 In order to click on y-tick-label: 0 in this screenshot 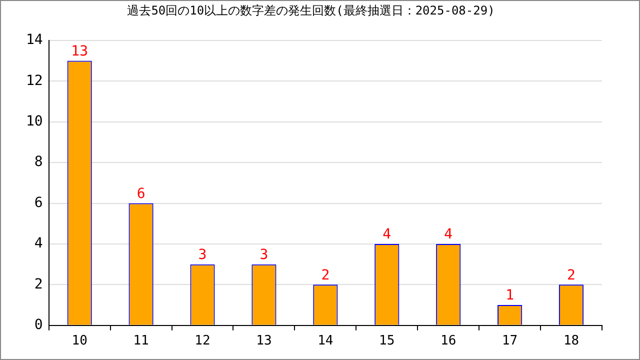, I will do `click(38, 325)`.